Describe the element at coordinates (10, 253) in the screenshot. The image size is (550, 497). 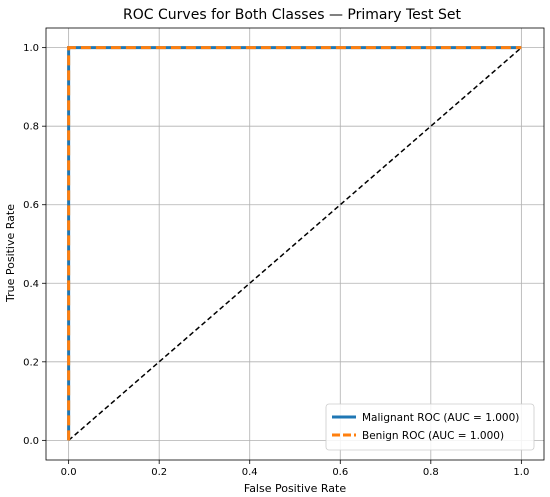
I see `y-axis-label: True Positive Rate` at that location.